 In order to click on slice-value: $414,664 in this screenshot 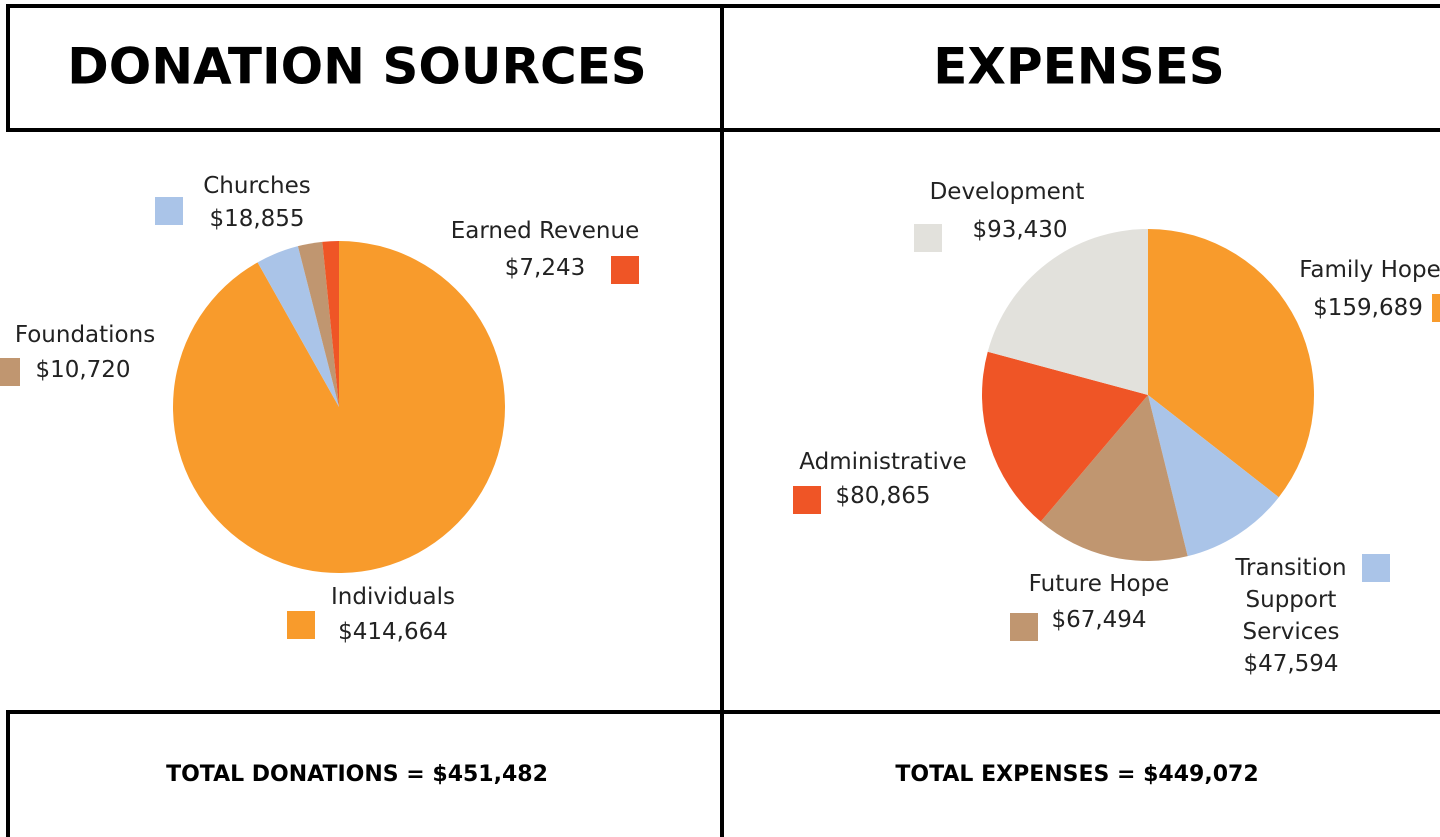, I will do `click(393, 632)`.